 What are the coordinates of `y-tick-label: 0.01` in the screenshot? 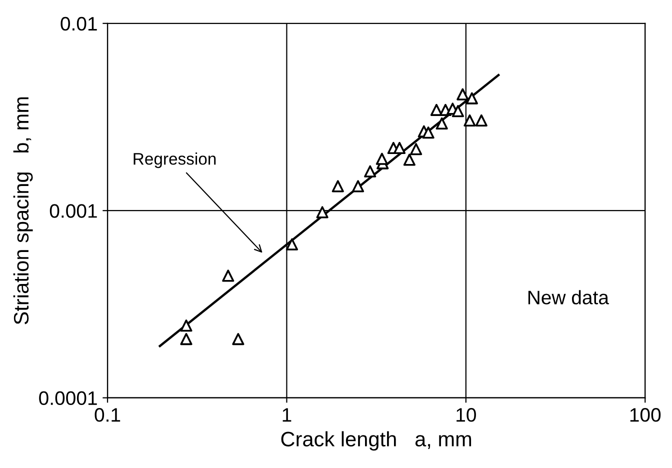 It's located at (78, 23).